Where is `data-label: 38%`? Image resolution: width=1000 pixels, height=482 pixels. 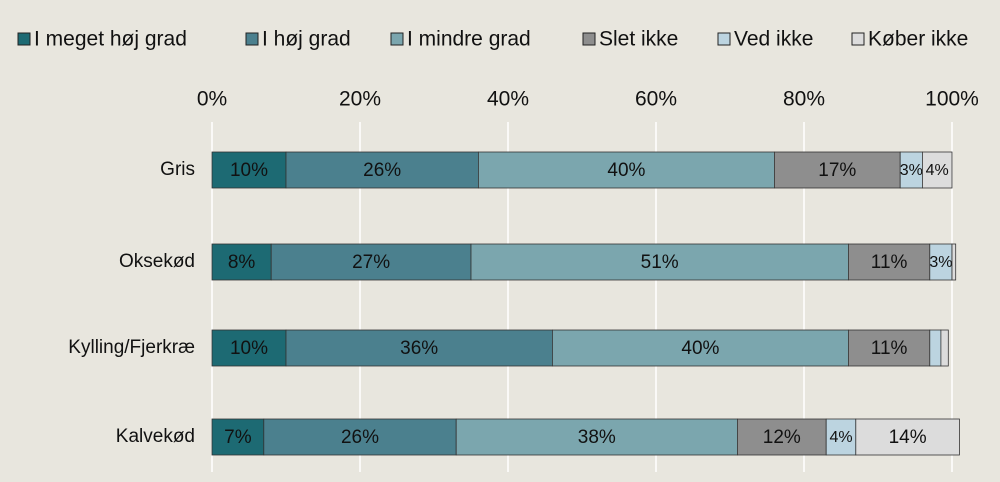 data-label: 38% is located at coordinates (597, 437).